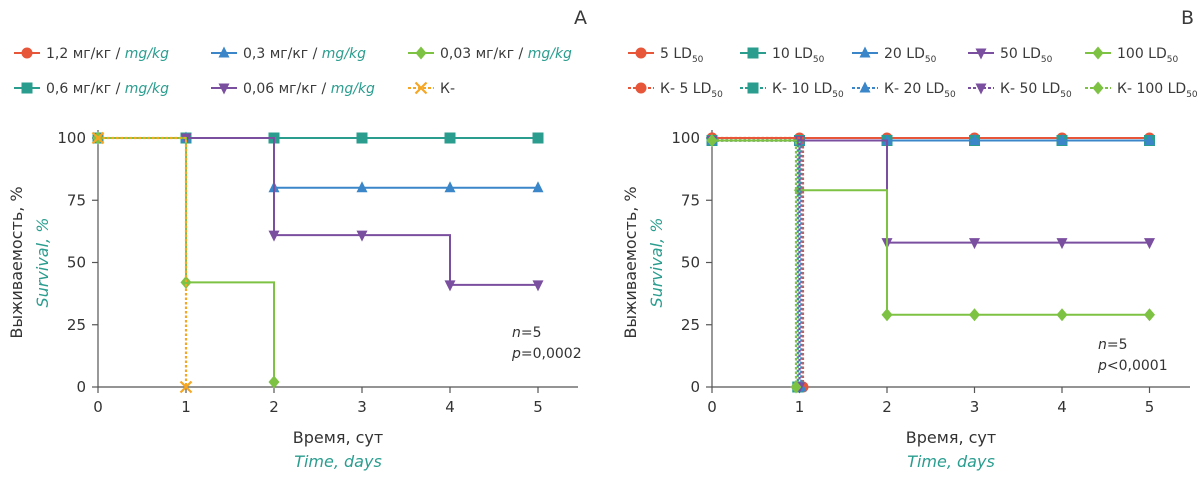 This screenshot has height=487, width=1200. I want to click on stat-annotation: n=5, so click(1113, 345).